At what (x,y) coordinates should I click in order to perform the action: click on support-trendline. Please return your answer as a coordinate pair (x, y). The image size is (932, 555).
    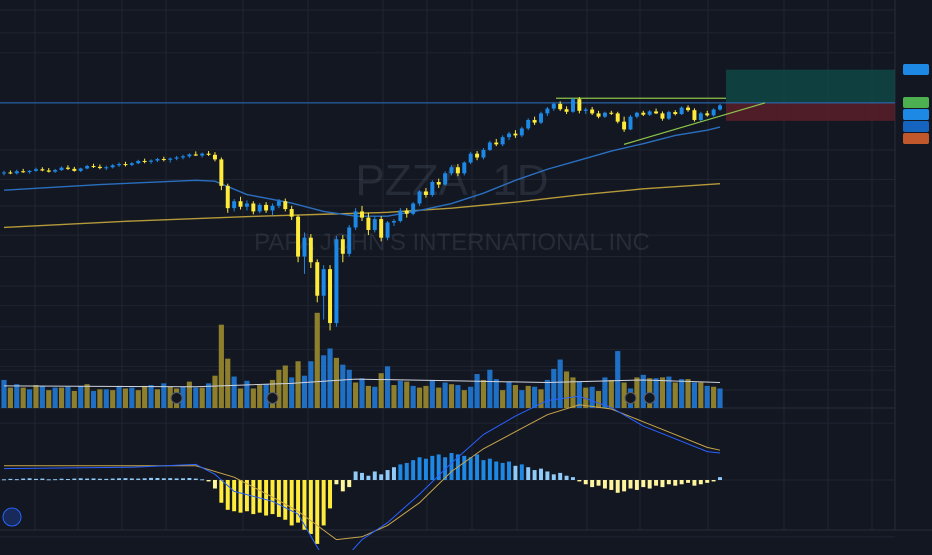
    Looking at the image, I should click on (694, 123).